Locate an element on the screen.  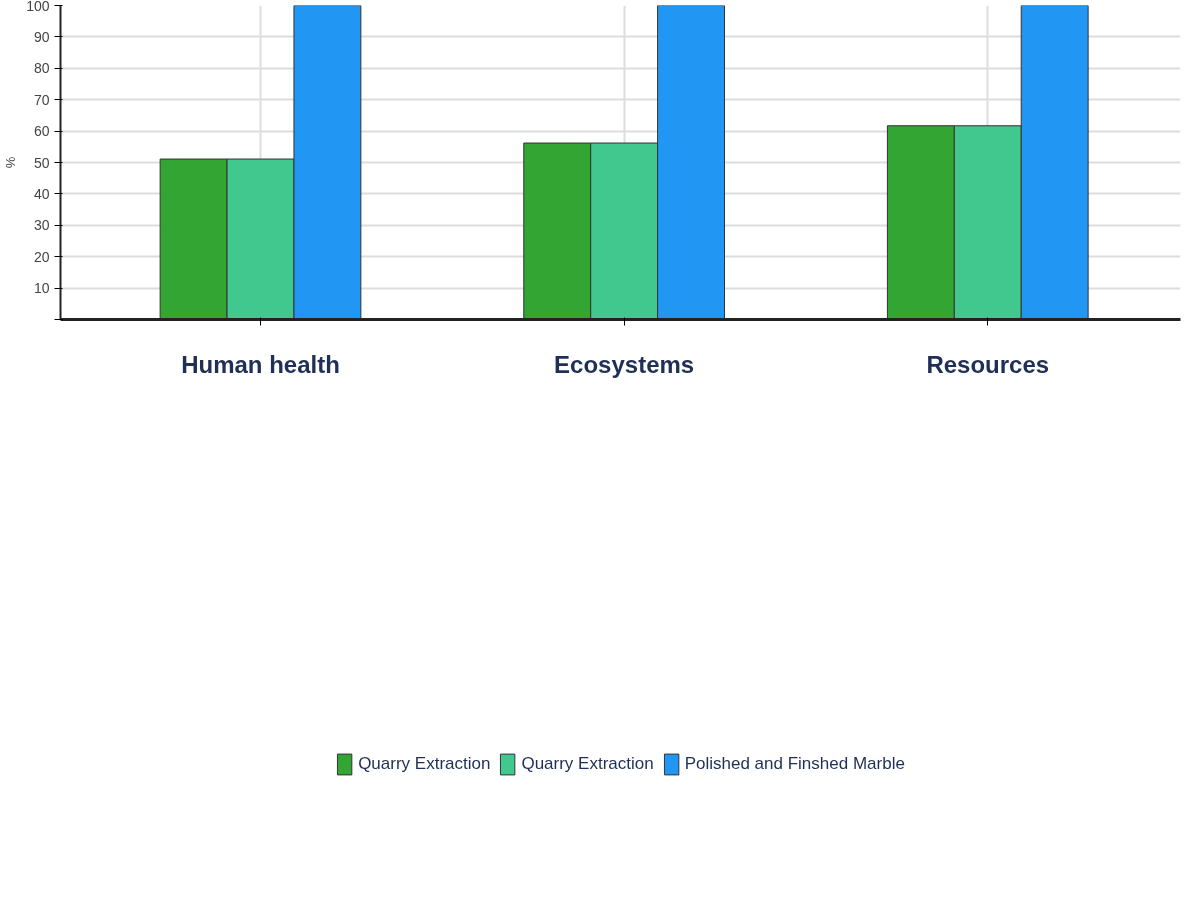
y-tick-label: 30 is located at coordinates (41, 225).